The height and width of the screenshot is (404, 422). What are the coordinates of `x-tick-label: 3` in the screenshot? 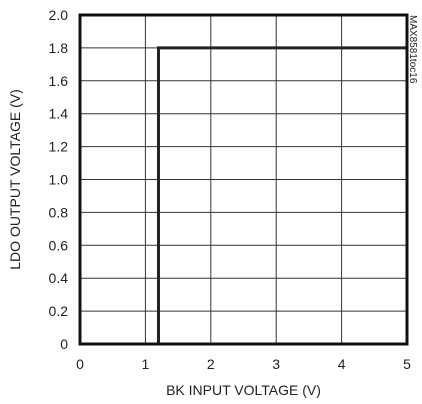 It's located at (276, 364).